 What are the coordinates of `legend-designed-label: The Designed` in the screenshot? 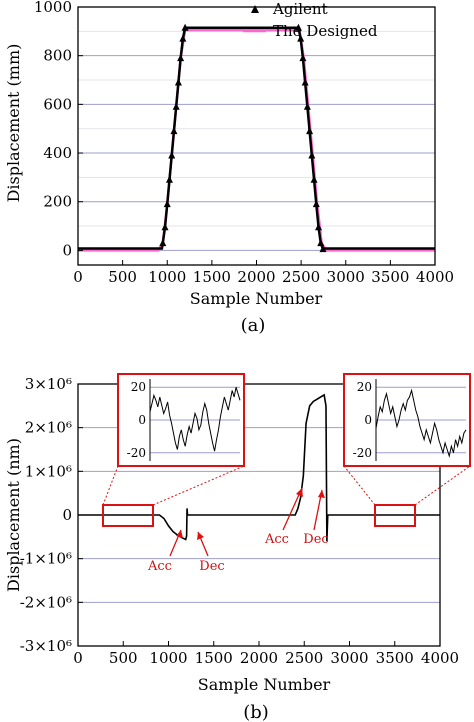 It's located at (325, 31).